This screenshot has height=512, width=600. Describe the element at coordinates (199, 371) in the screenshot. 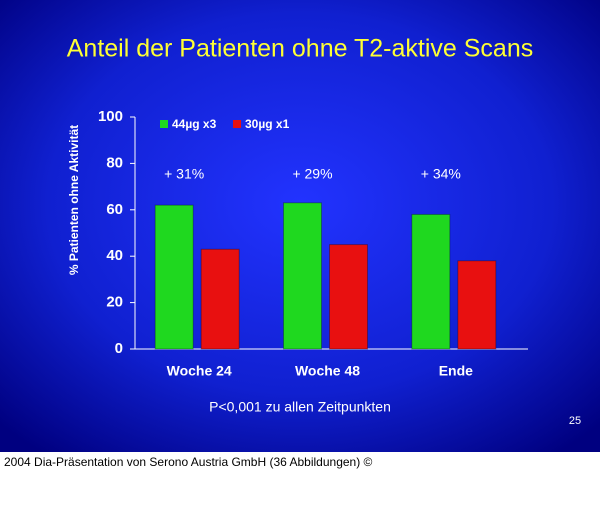

I see `x-tick-label: Woche 24` at that location.